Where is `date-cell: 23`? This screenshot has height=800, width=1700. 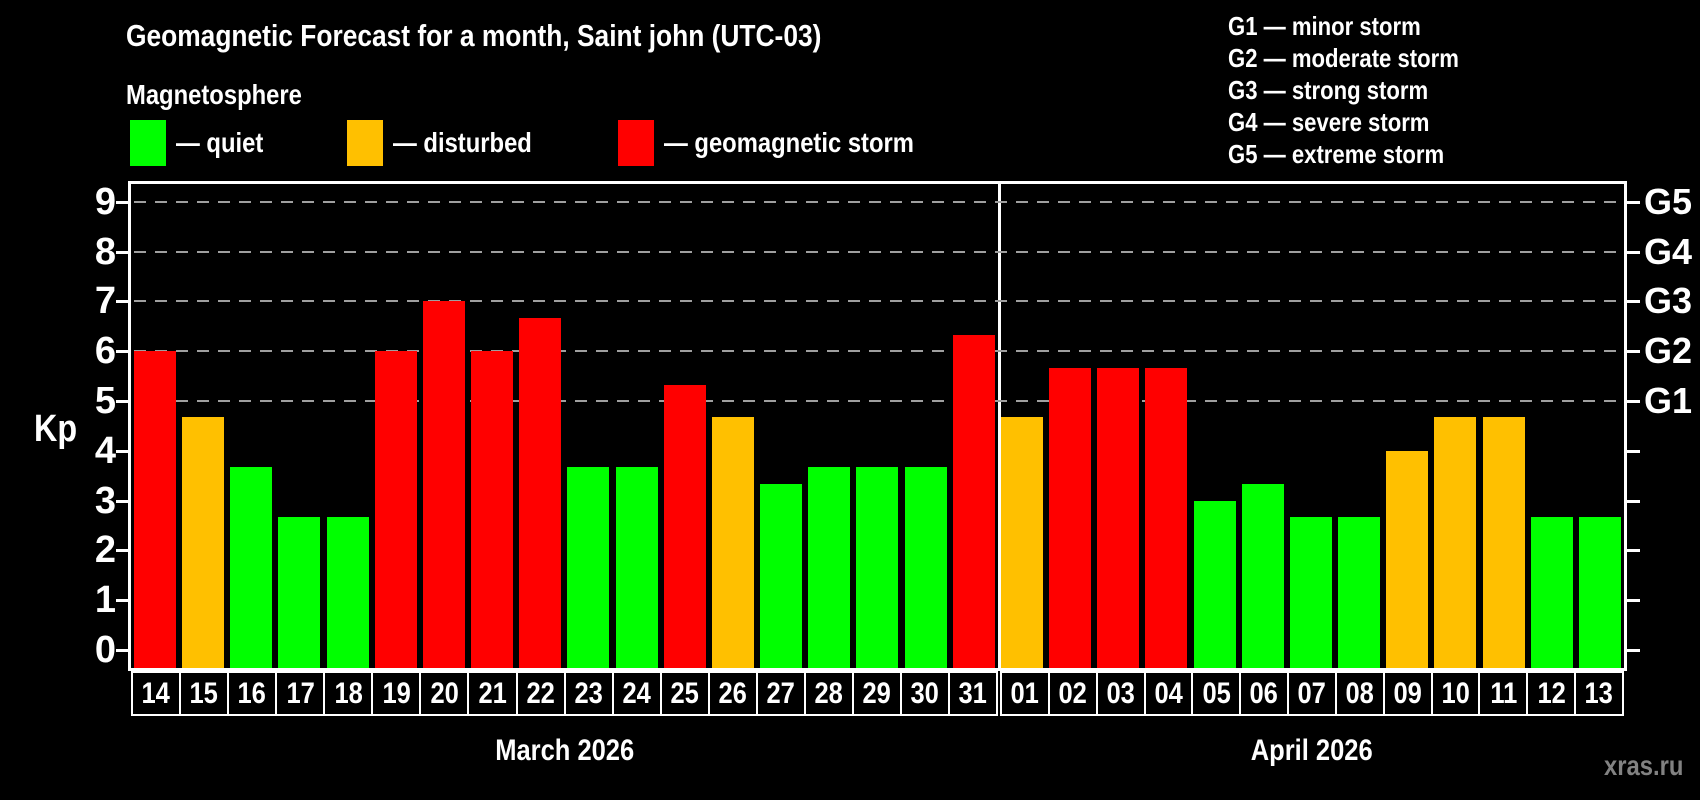 date-cell: 23 is located at coordinates (588, 693).